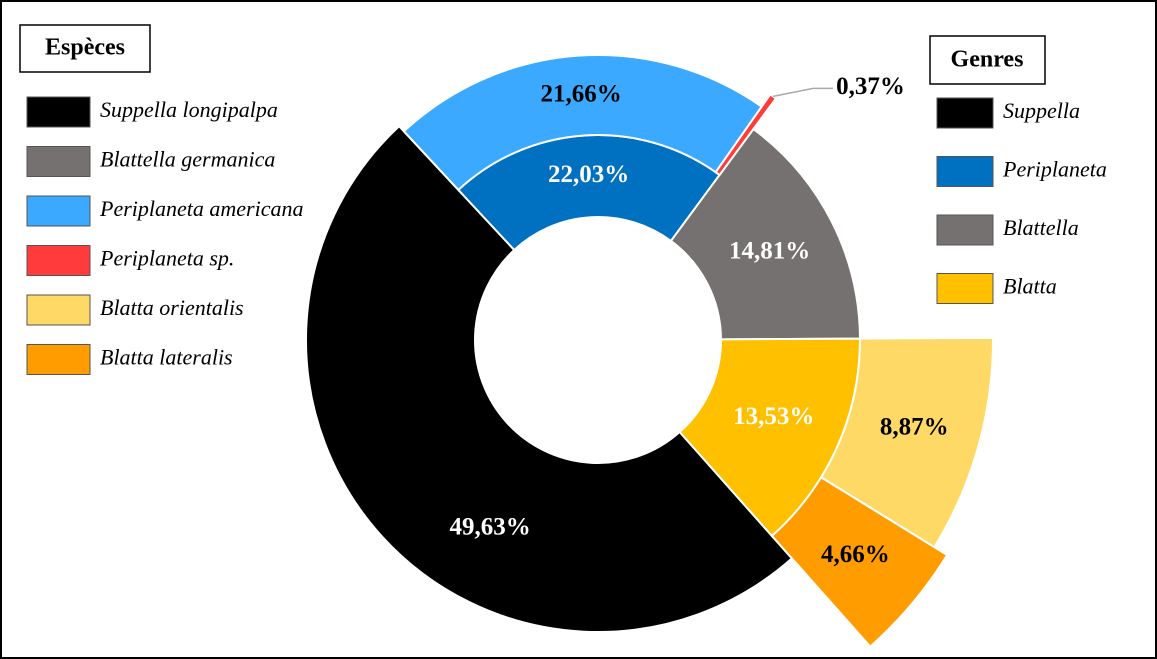 The width and height of the screenshot is (1157, 659). I want to click on legend-label: Blattella germanica, so click(187, 159).